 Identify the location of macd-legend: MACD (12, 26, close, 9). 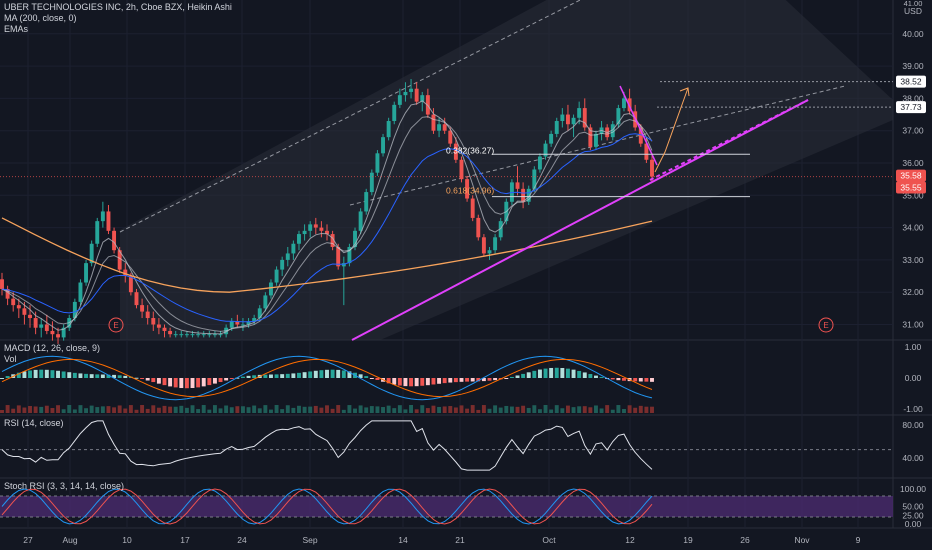
(52, 348).